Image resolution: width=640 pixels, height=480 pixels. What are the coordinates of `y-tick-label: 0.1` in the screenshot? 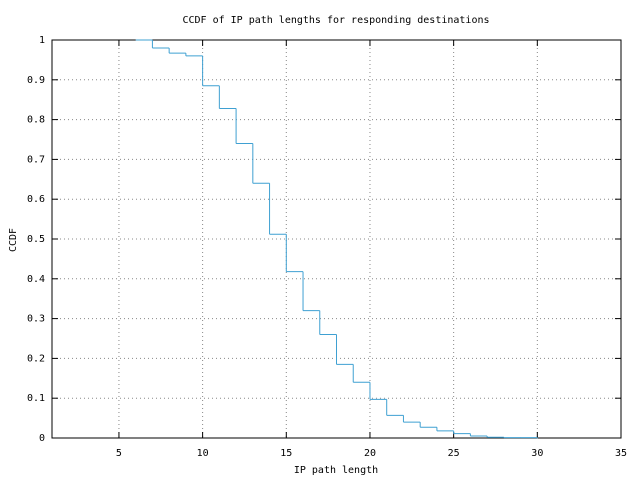 It's located at (36, 398).